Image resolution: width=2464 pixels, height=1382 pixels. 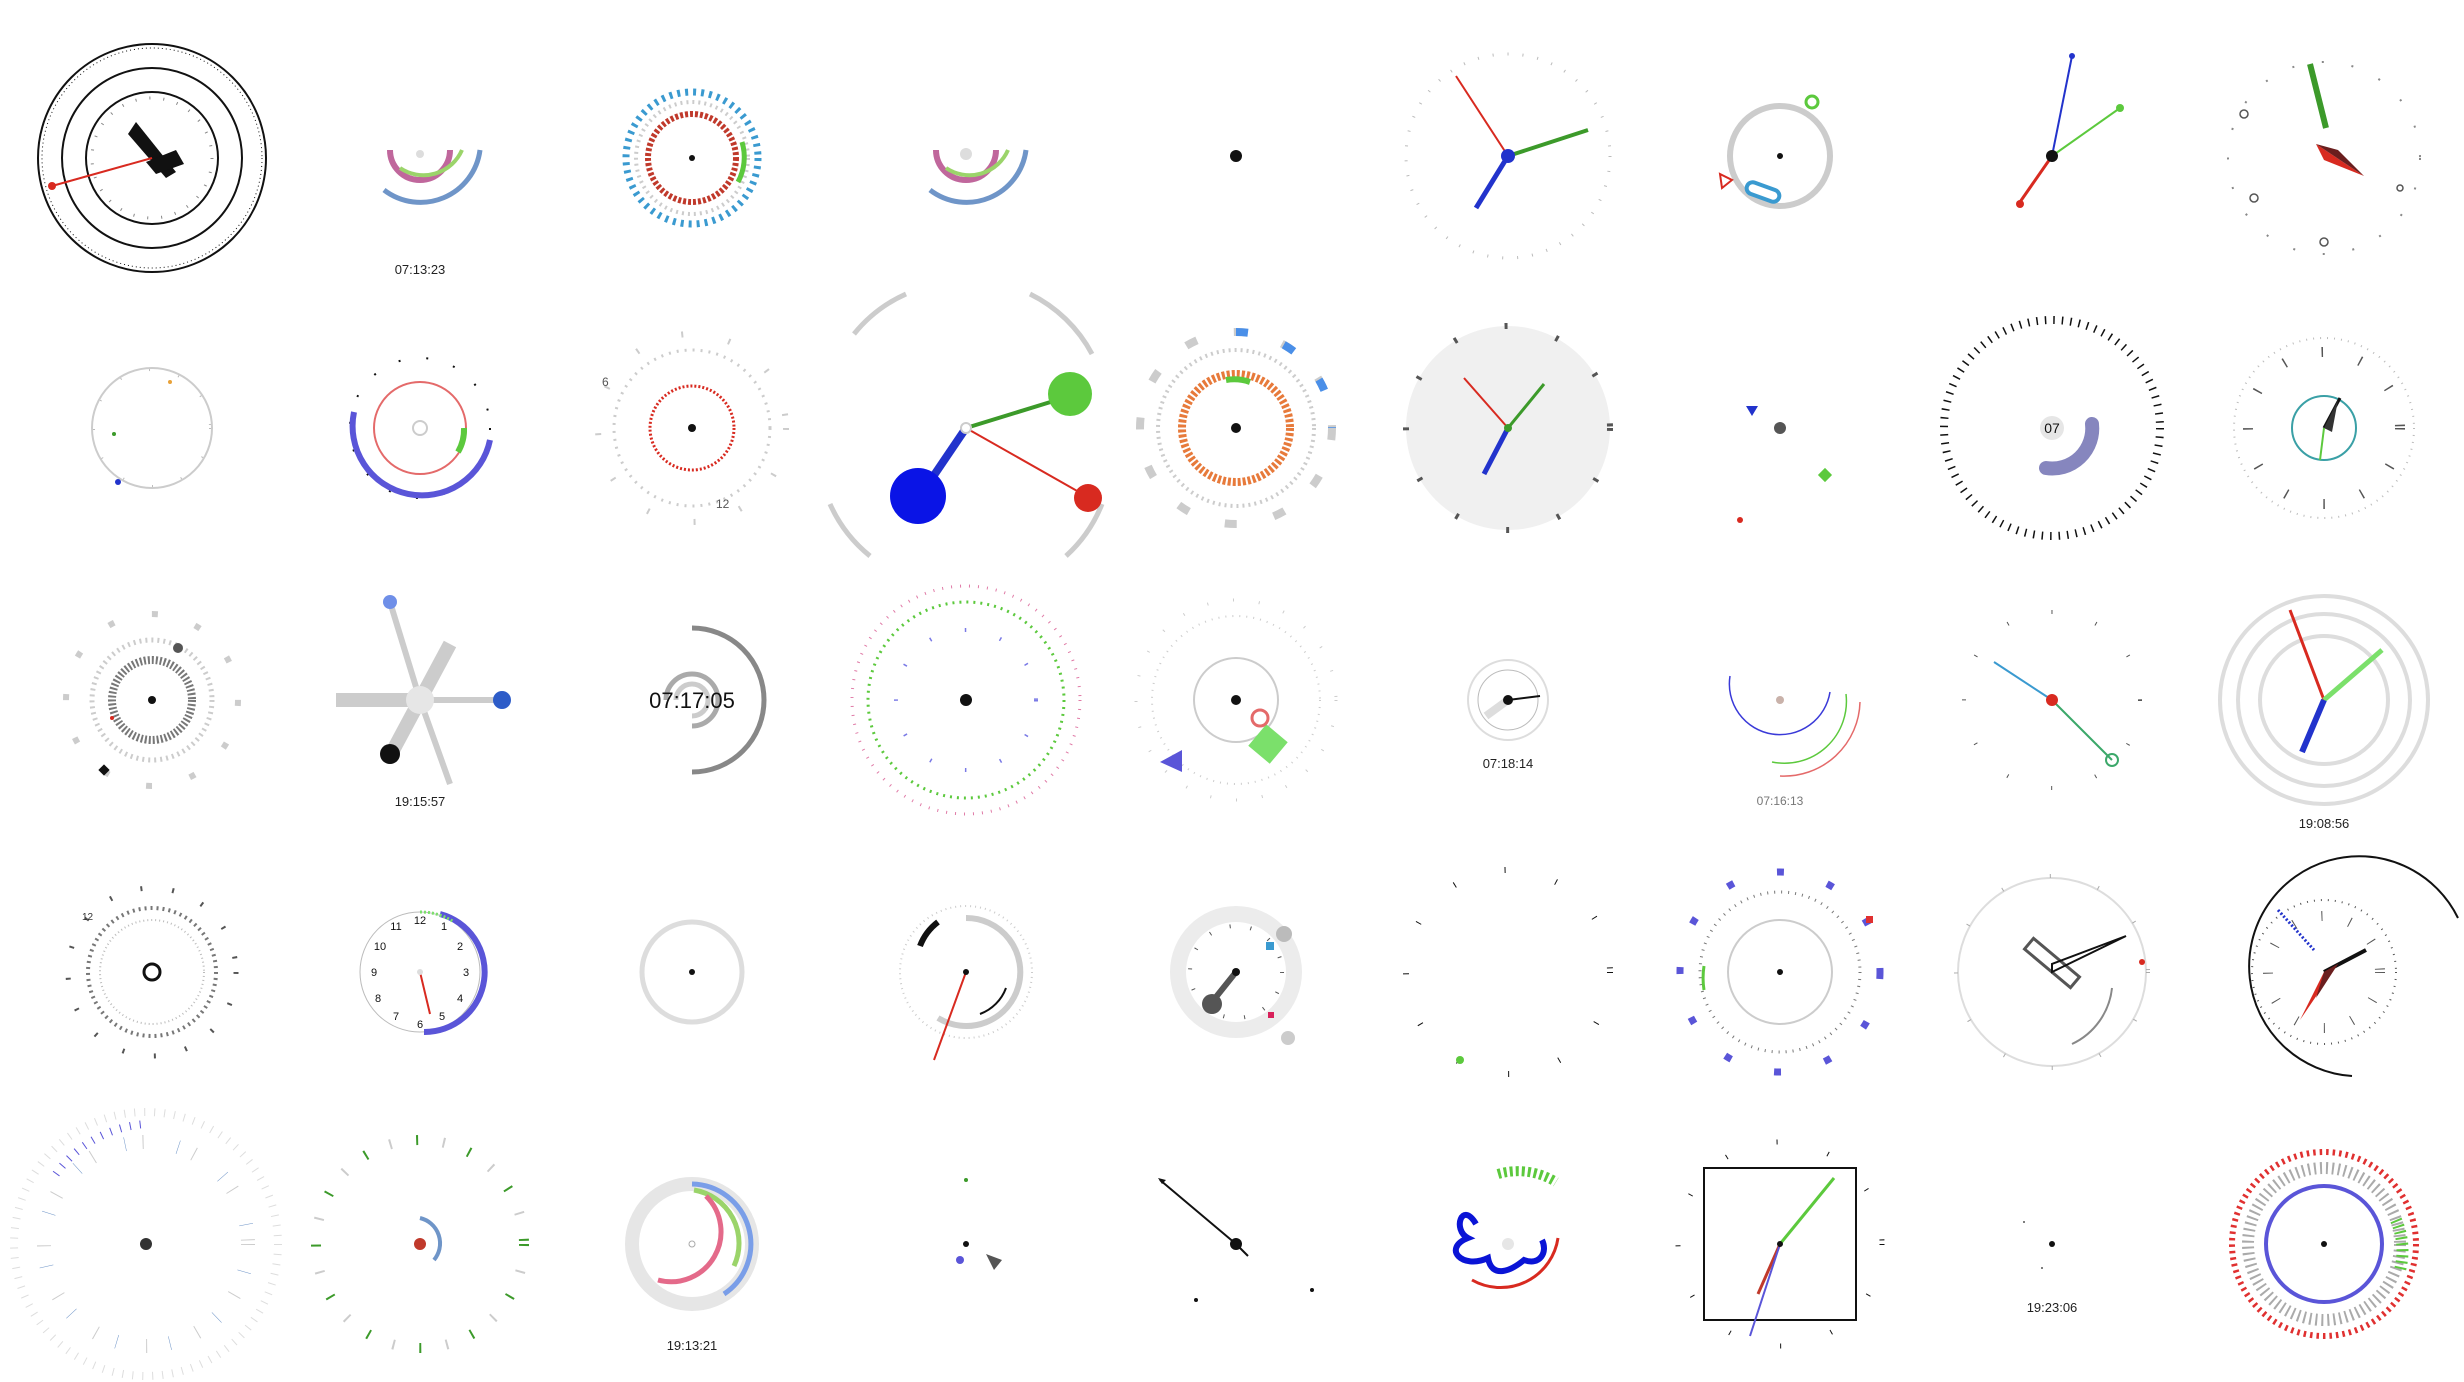 I want to click on clock-20-time: 19:15:57, so click(x=420, y=801).